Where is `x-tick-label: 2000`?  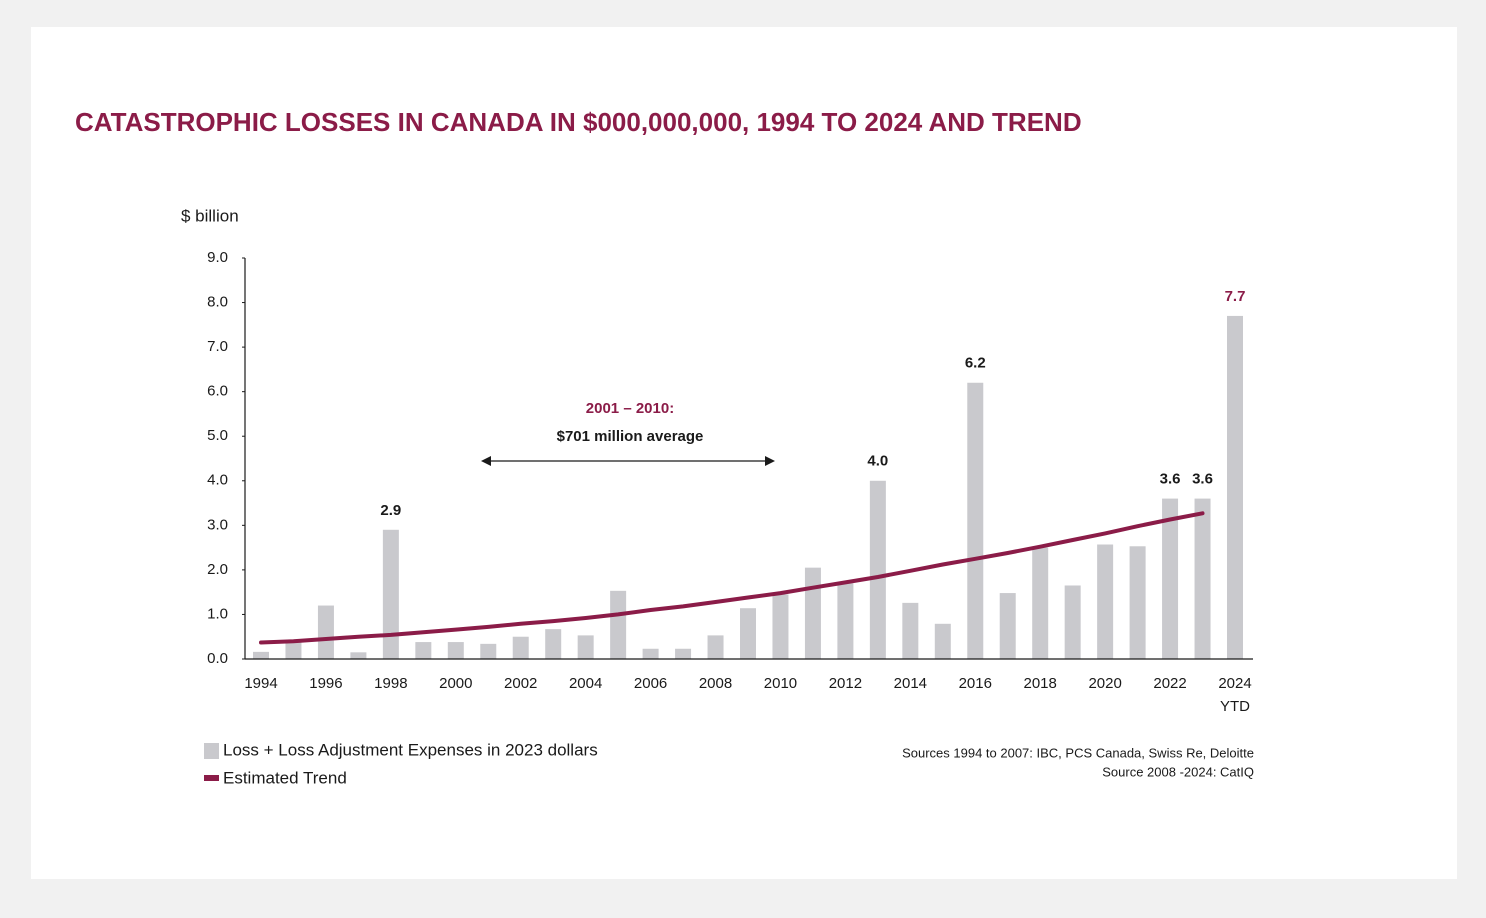
x-tick-label: 2000 is located at coordinates (456, 683).